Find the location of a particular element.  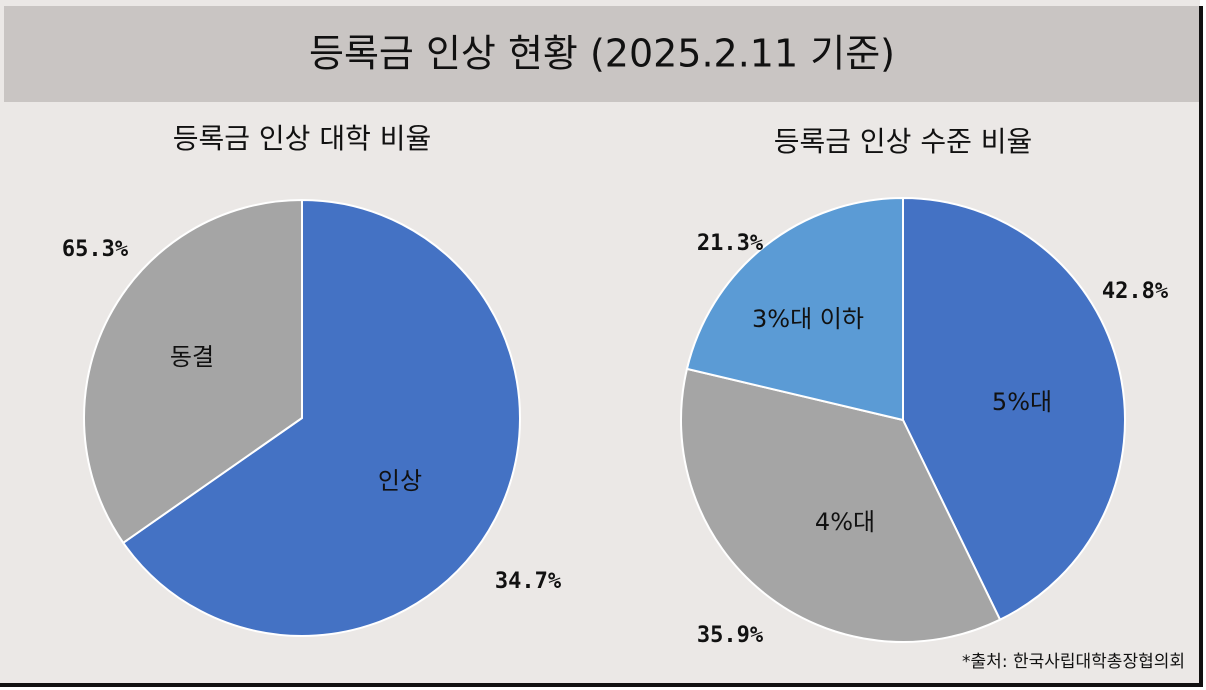

value-label: 65.3% is located at coordinates (95, 249).